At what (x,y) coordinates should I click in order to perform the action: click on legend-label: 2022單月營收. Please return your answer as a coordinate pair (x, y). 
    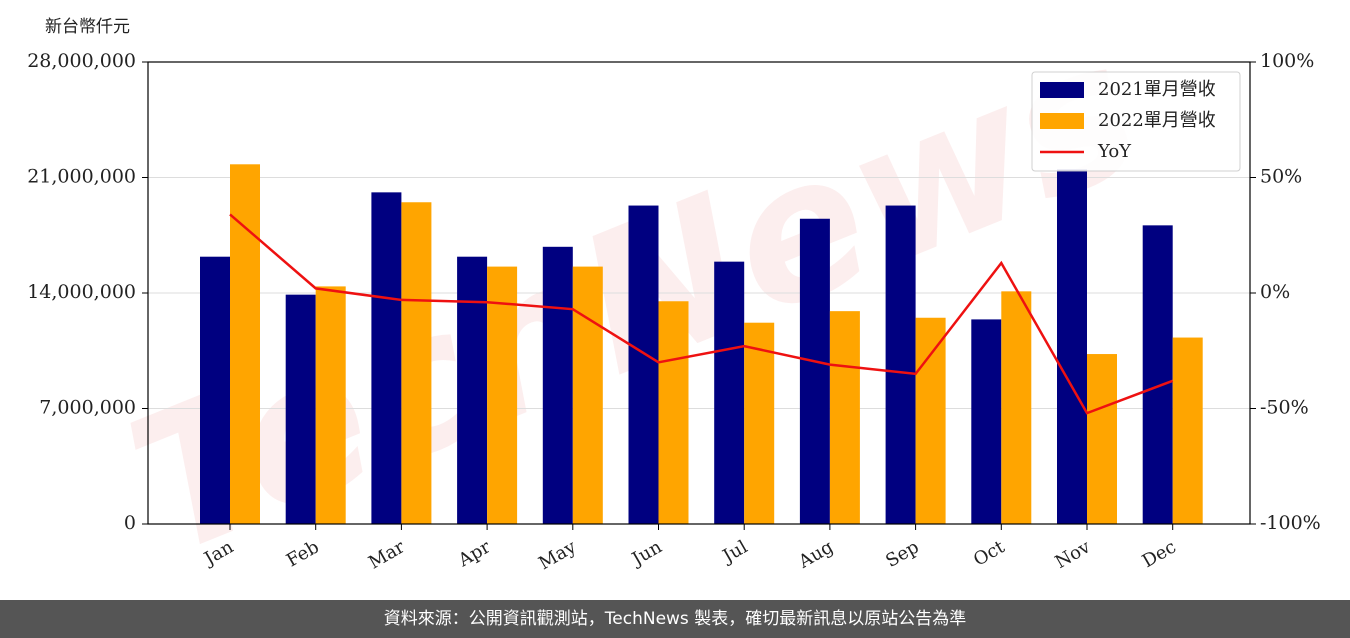
    Looking at the image, I should click on (1157, 120).